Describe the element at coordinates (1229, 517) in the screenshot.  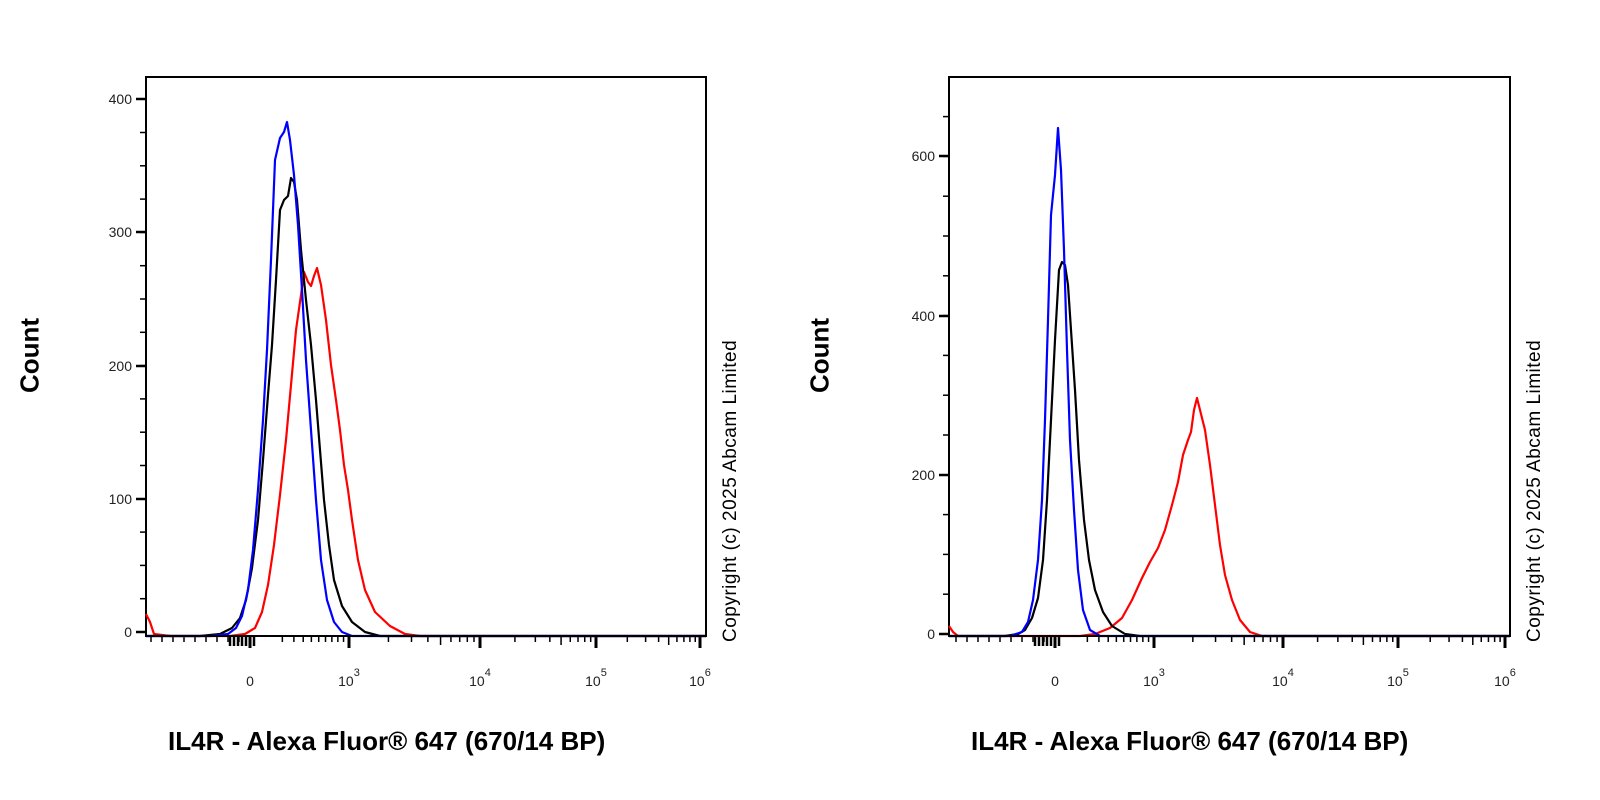
I see `histogram-curve` at that location.